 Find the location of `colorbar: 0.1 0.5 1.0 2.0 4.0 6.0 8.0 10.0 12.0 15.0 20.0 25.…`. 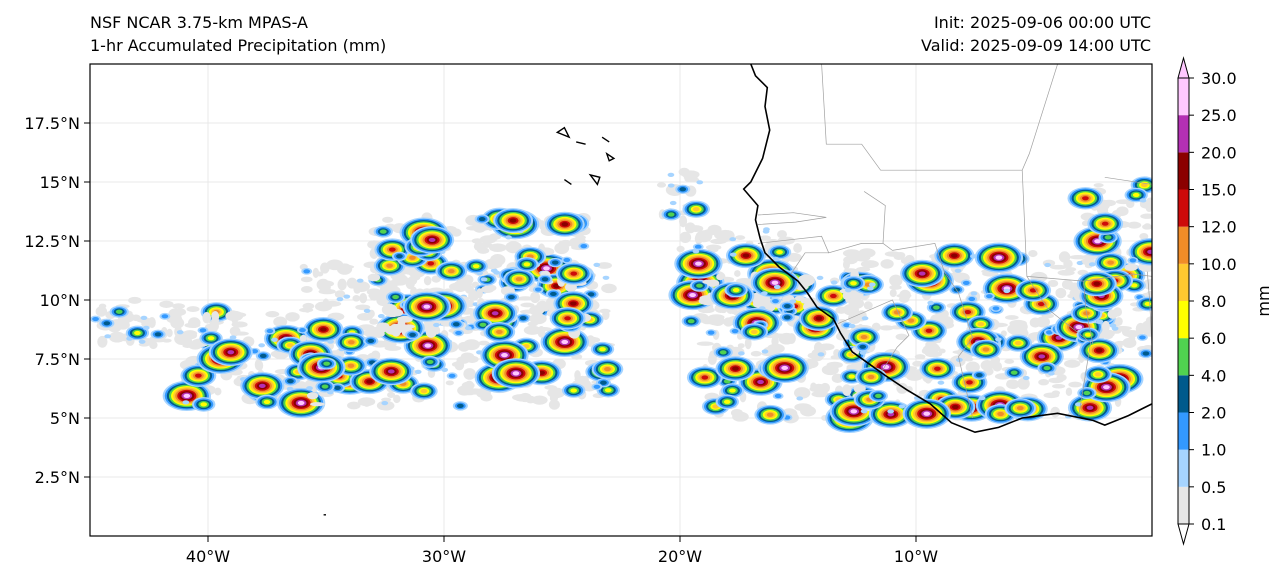

colorbar: 0.1 0.5 1.0 2.0 4.0 6.0 8.0 10.0 12.0 15.0 20.0 25.… is located at coordinates (1225, 301).